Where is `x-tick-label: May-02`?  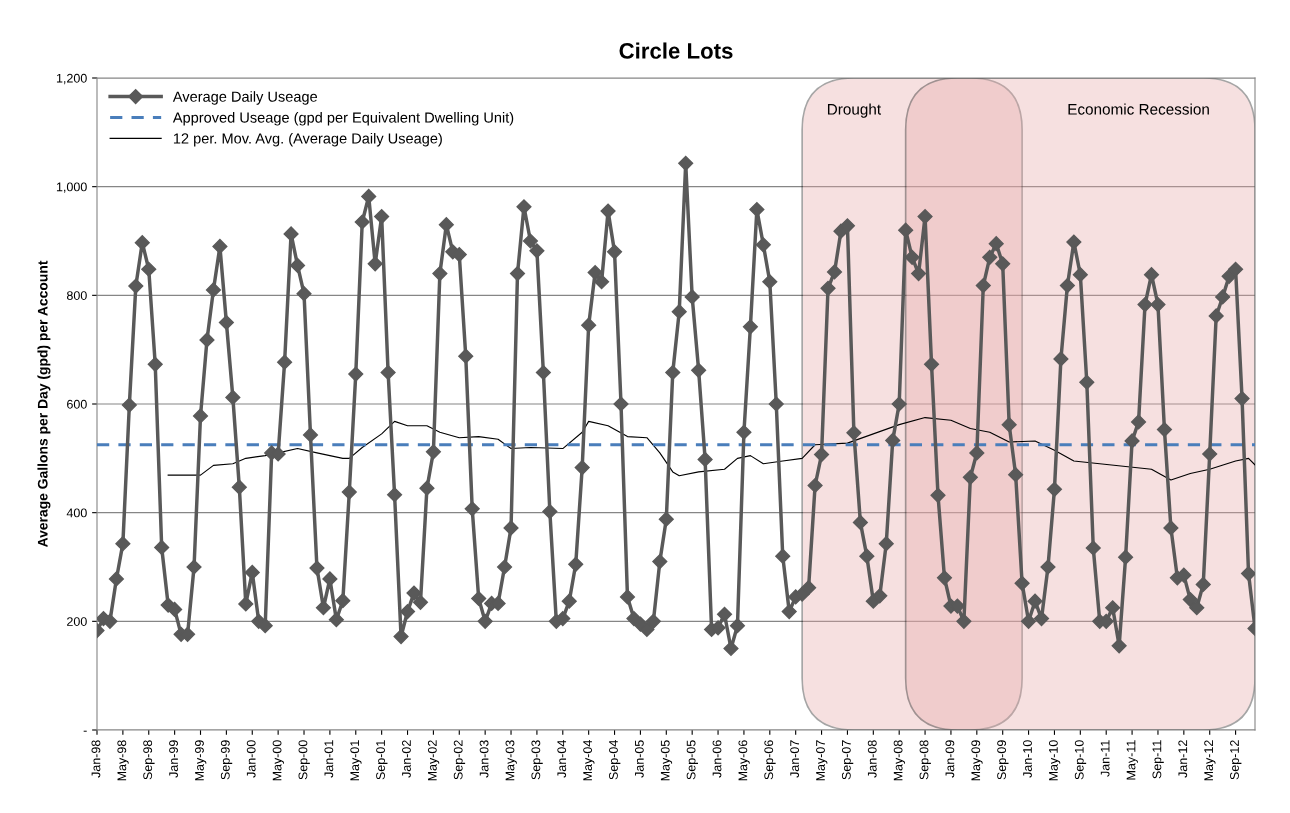 x-tick-label: May-02 is located at coordinates (433, 760).